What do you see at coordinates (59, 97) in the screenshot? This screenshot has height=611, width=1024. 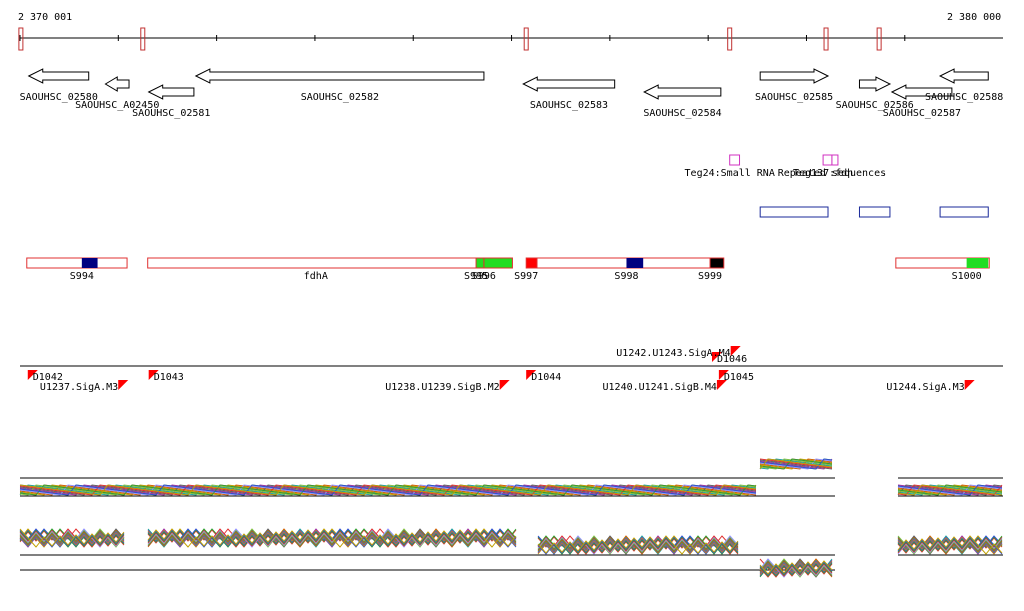 I see `gene-label: SAOUHSC_02580` at bounding box center [59, 97].